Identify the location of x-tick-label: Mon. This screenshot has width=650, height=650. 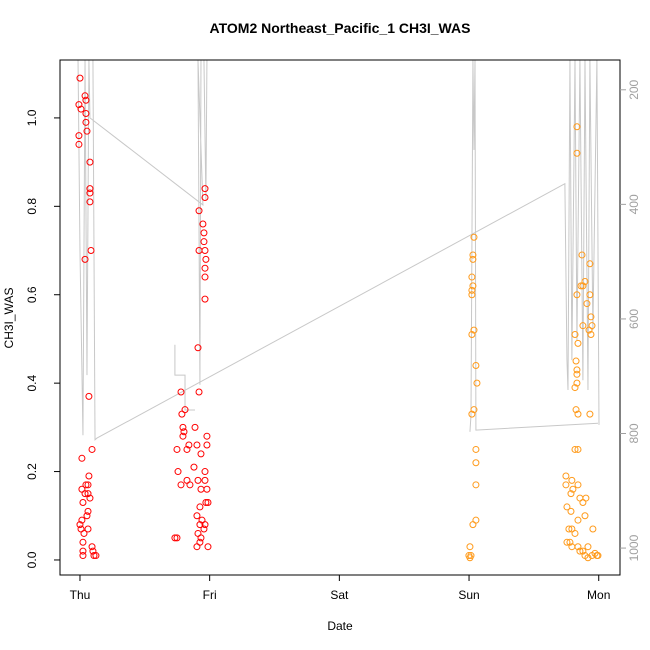
(598, 595).